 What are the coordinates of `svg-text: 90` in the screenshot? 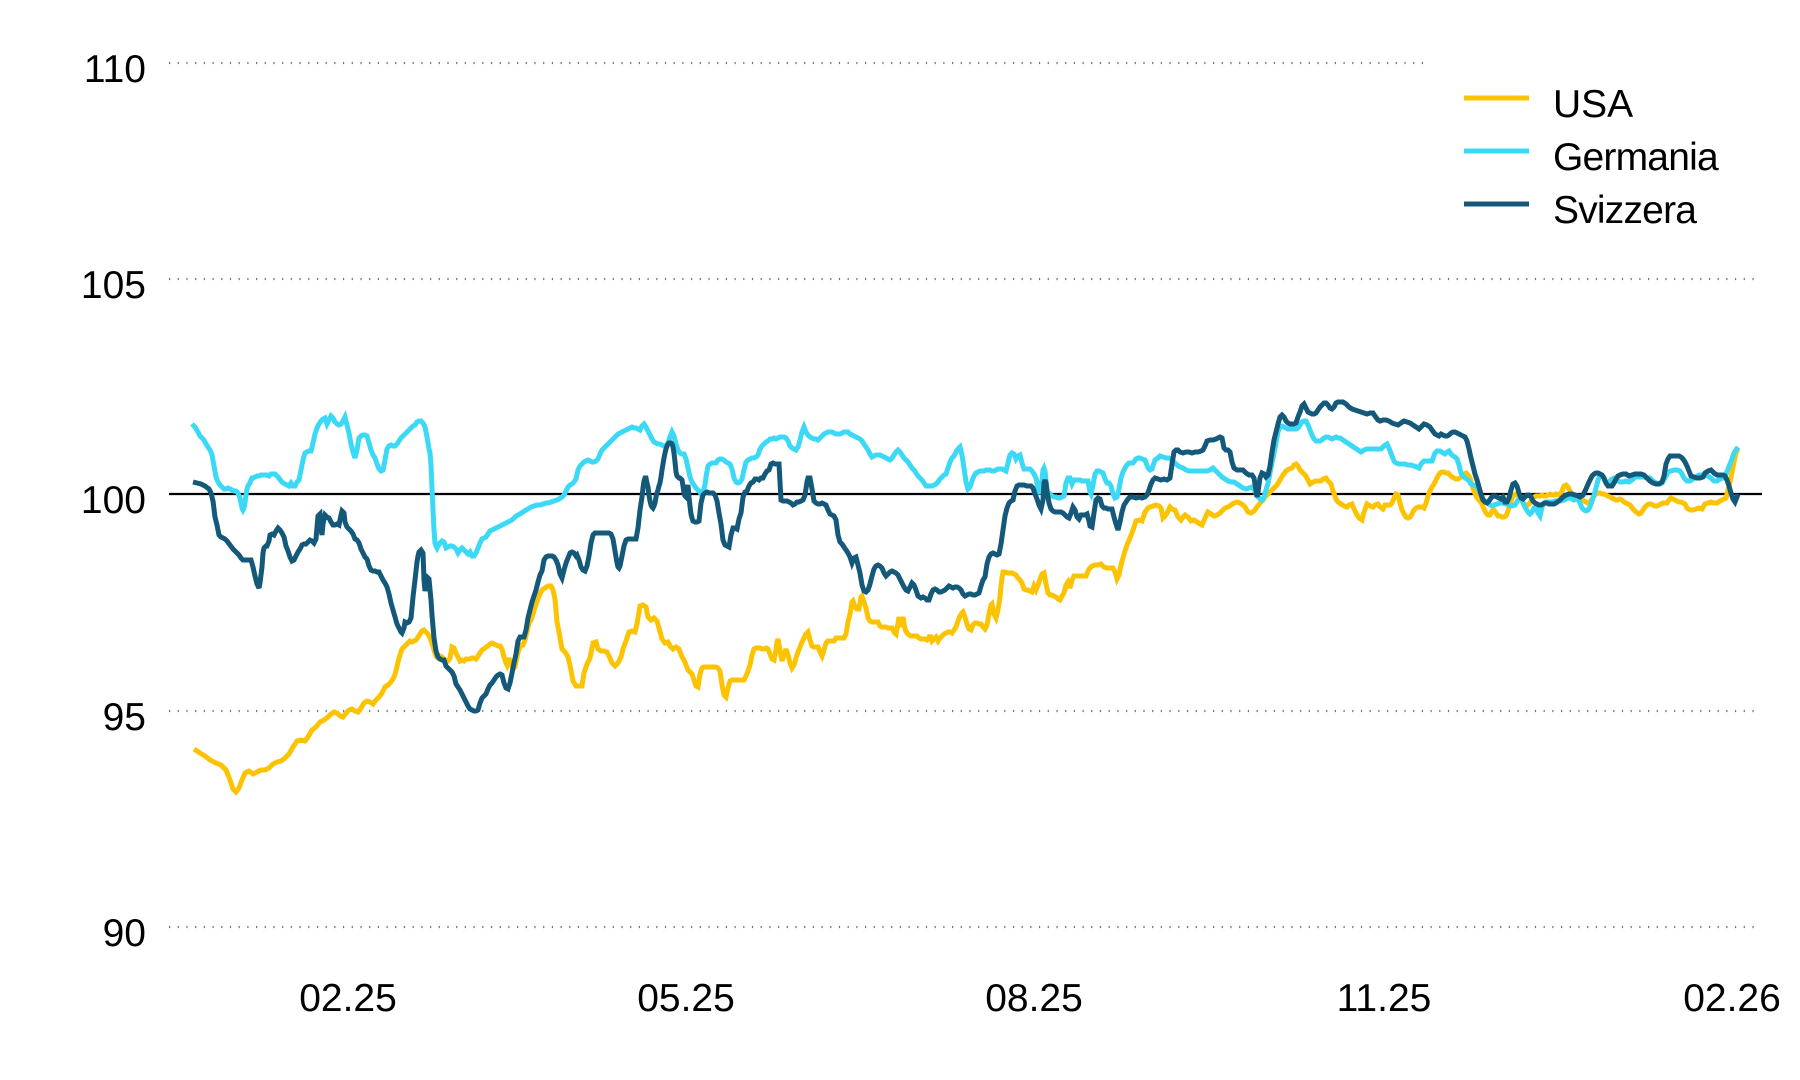 It's located at (124, 933).